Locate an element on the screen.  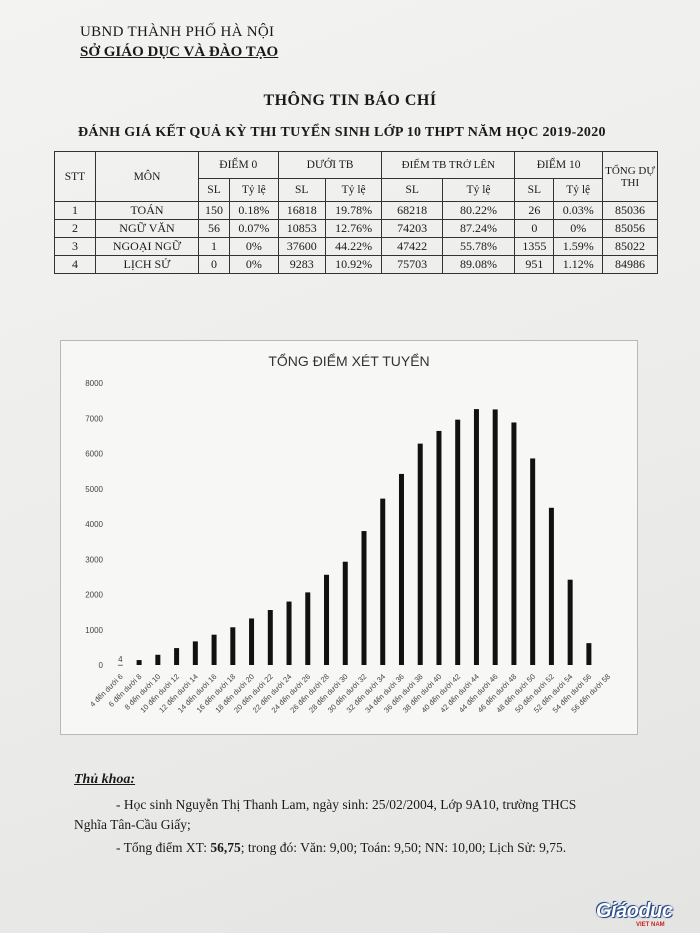
cell-tb-sl: 68218 is located at coordinates (412, 210).